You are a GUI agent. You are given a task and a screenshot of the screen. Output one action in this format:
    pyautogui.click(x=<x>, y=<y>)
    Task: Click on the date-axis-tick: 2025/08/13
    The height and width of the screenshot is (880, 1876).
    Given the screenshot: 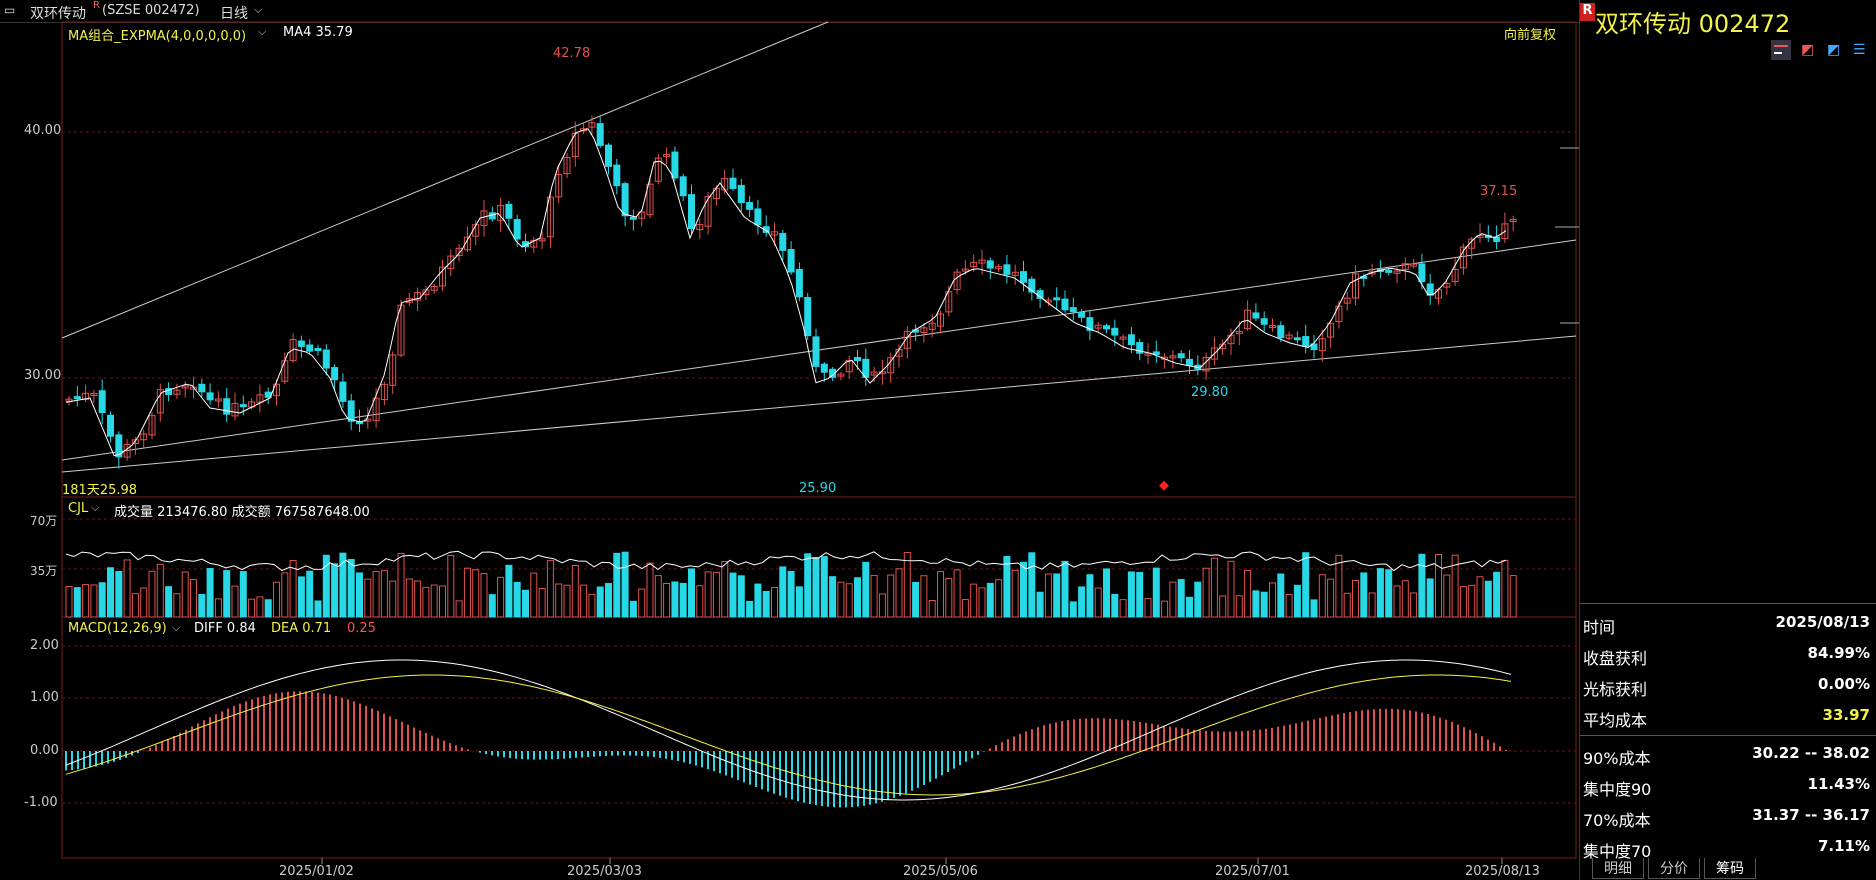 What is the action you would take?
    pyautogui.click(x=1502, y=871)
    